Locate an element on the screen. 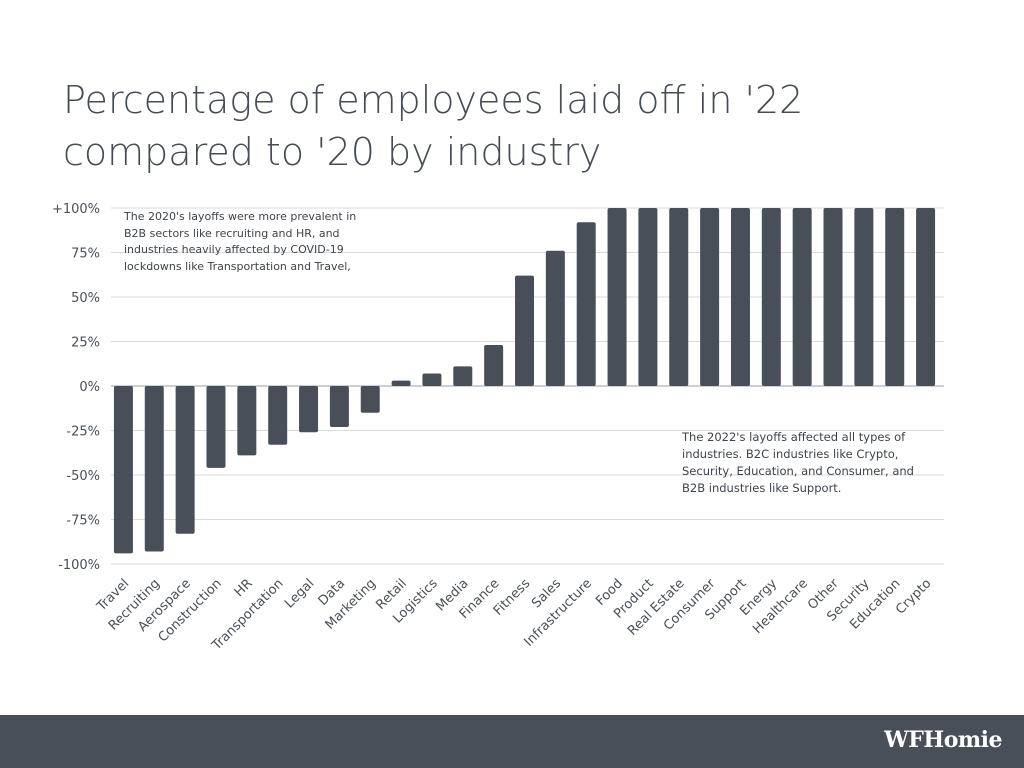  bar-transportation is located at coordinates (278, 415).